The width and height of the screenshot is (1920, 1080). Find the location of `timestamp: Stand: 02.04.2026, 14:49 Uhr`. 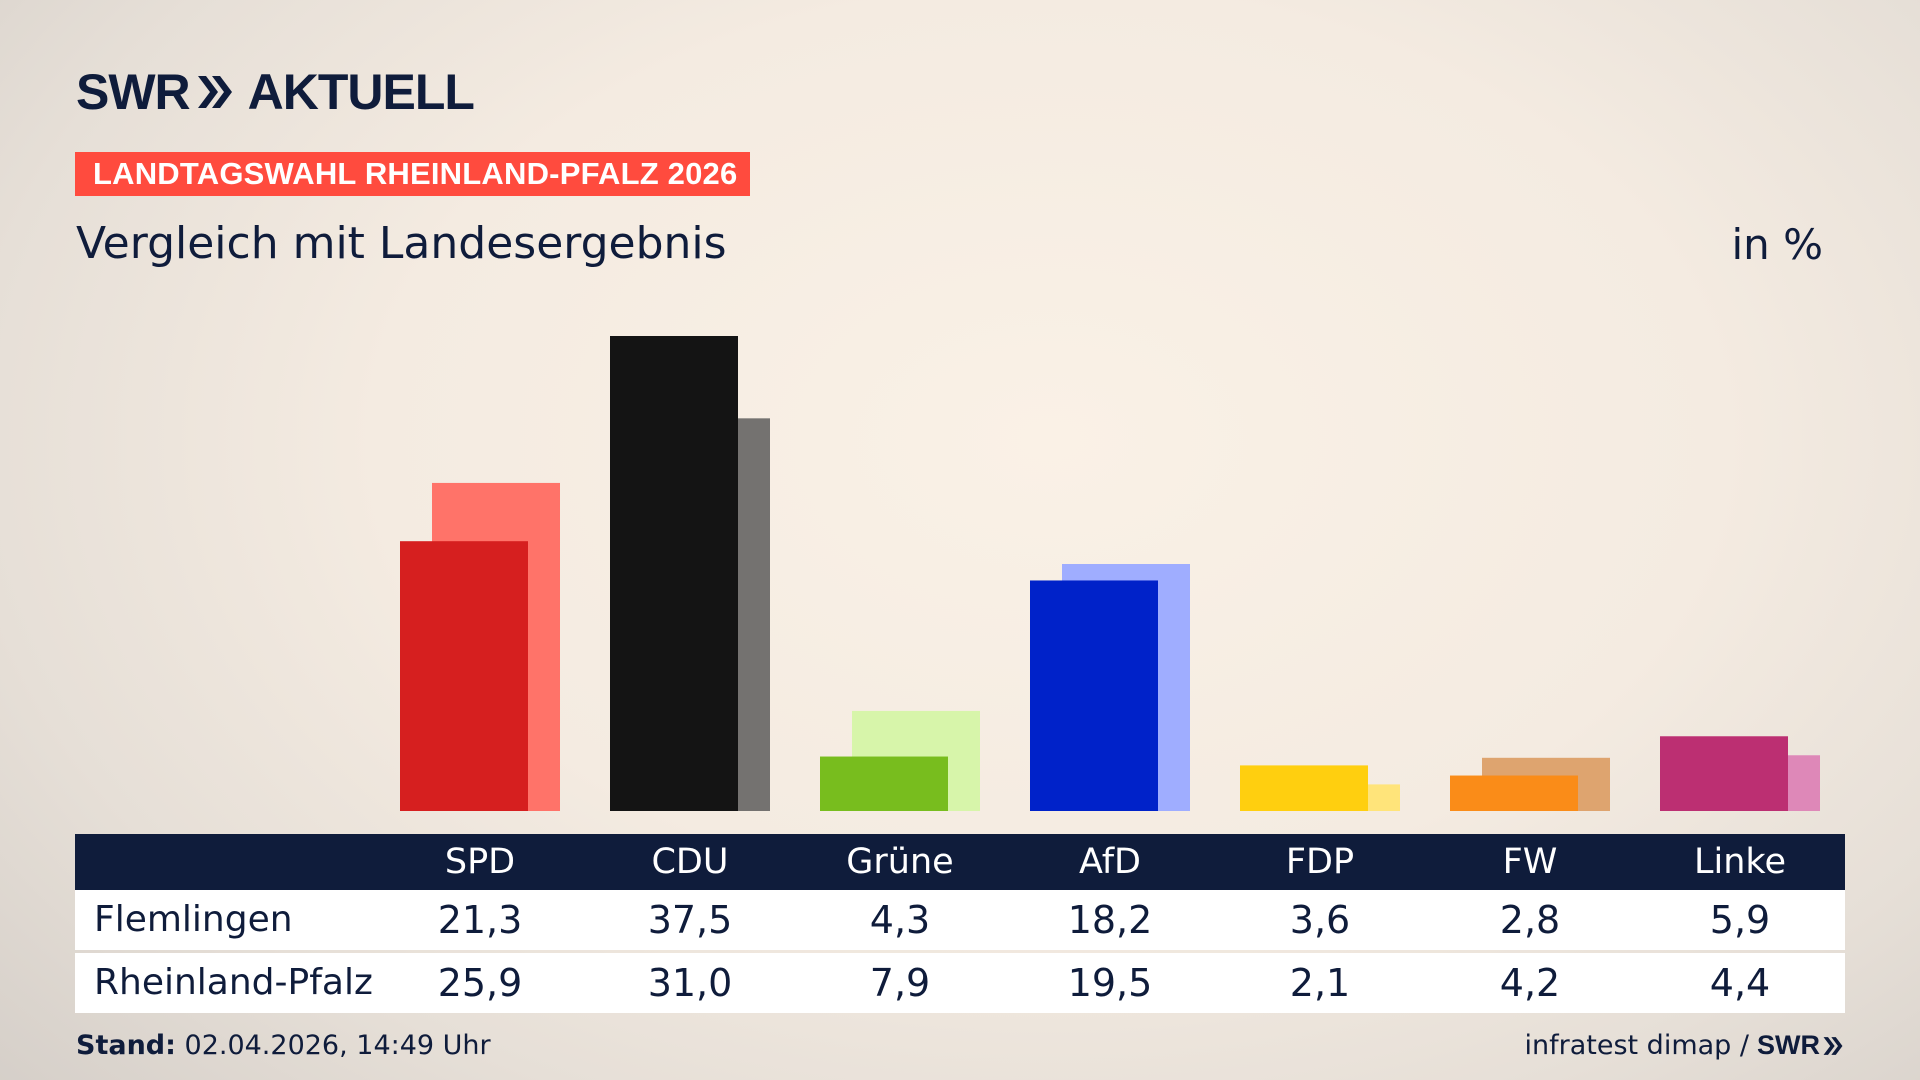

timestamp: Stand: 02.04.2026, 14:49 Uhr is located at coordinates (283, 1045).